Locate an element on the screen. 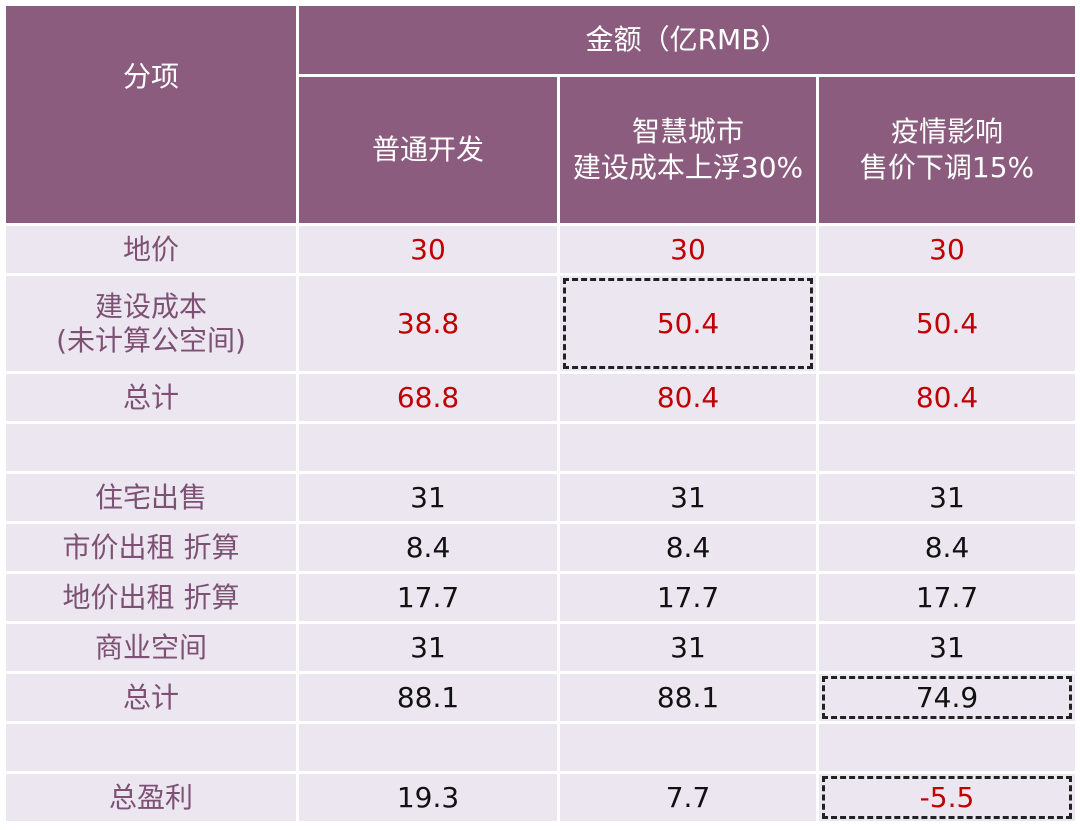  row-label: 住宅出售 is located at coordinates (150, 497).